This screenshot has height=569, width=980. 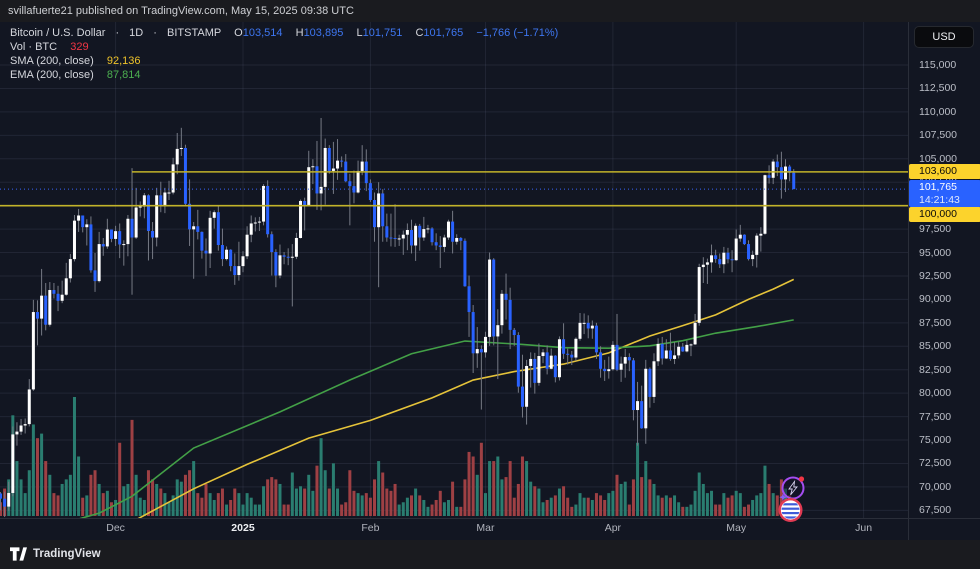 What do you see at coordinates (55, 554) in the screenshot?
I see `tradingview-logo: TradingView` at bounding box center [55, 554].